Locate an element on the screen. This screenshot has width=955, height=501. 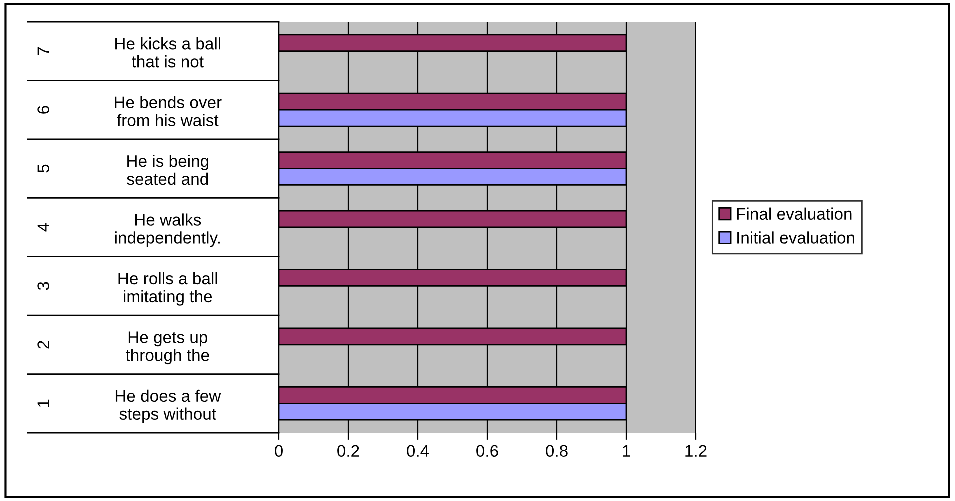
text: 5 is located at coordinates (44, 168).